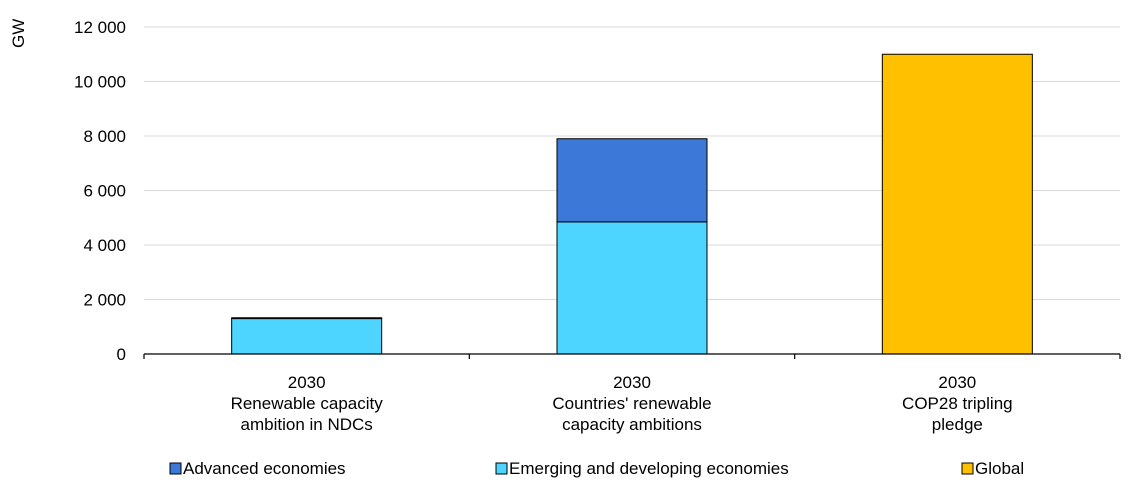 This screenshot has width=1136, height=482. Describe the element at coordinates (104, 300) in the screenshot. I see `y-tick-label: 2 000` at that location.